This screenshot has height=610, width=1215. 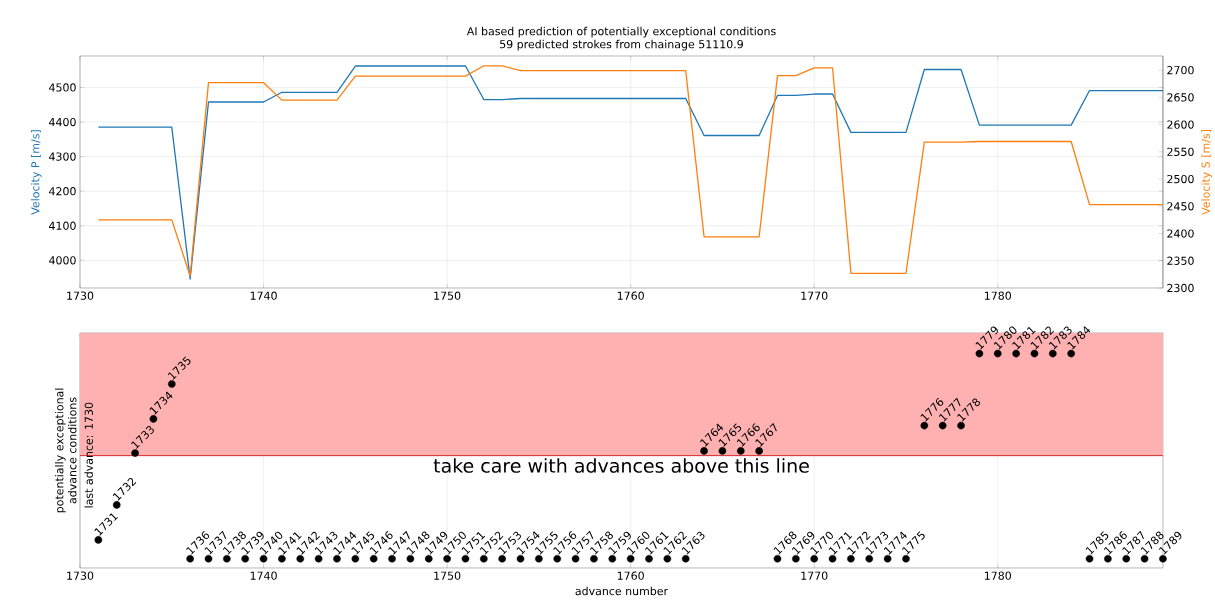 What do you see at coordinates (622, 591) in the screenshot?
I see `x-axis-title: advance number` at bounding box center [622, 591].